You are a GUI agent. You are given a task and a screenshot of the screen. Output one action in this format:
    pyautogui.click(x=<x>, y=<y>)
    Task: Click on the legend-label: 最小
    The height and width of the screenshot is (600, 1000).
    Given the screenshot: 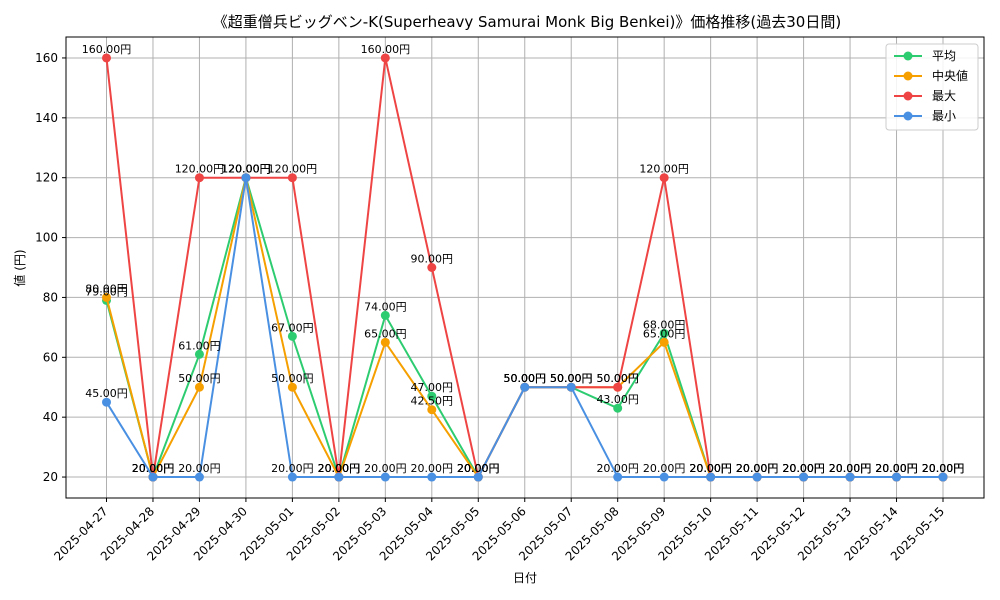 What is the action you would take?
    pyautogui.click(x=944, y=116)
    